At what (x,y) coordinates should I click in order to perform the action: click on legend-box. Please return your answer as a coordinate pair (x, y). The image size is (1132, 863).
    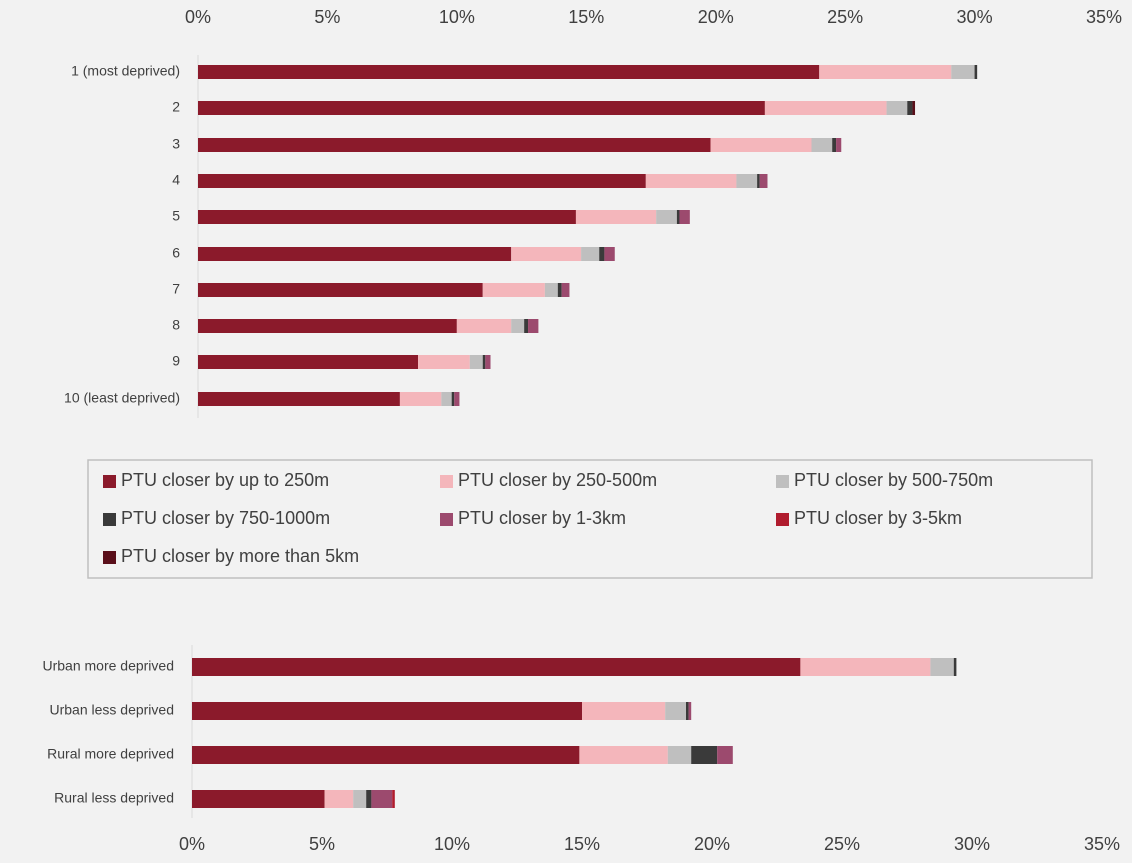
    Looking at the image, I should click on (590, 519).